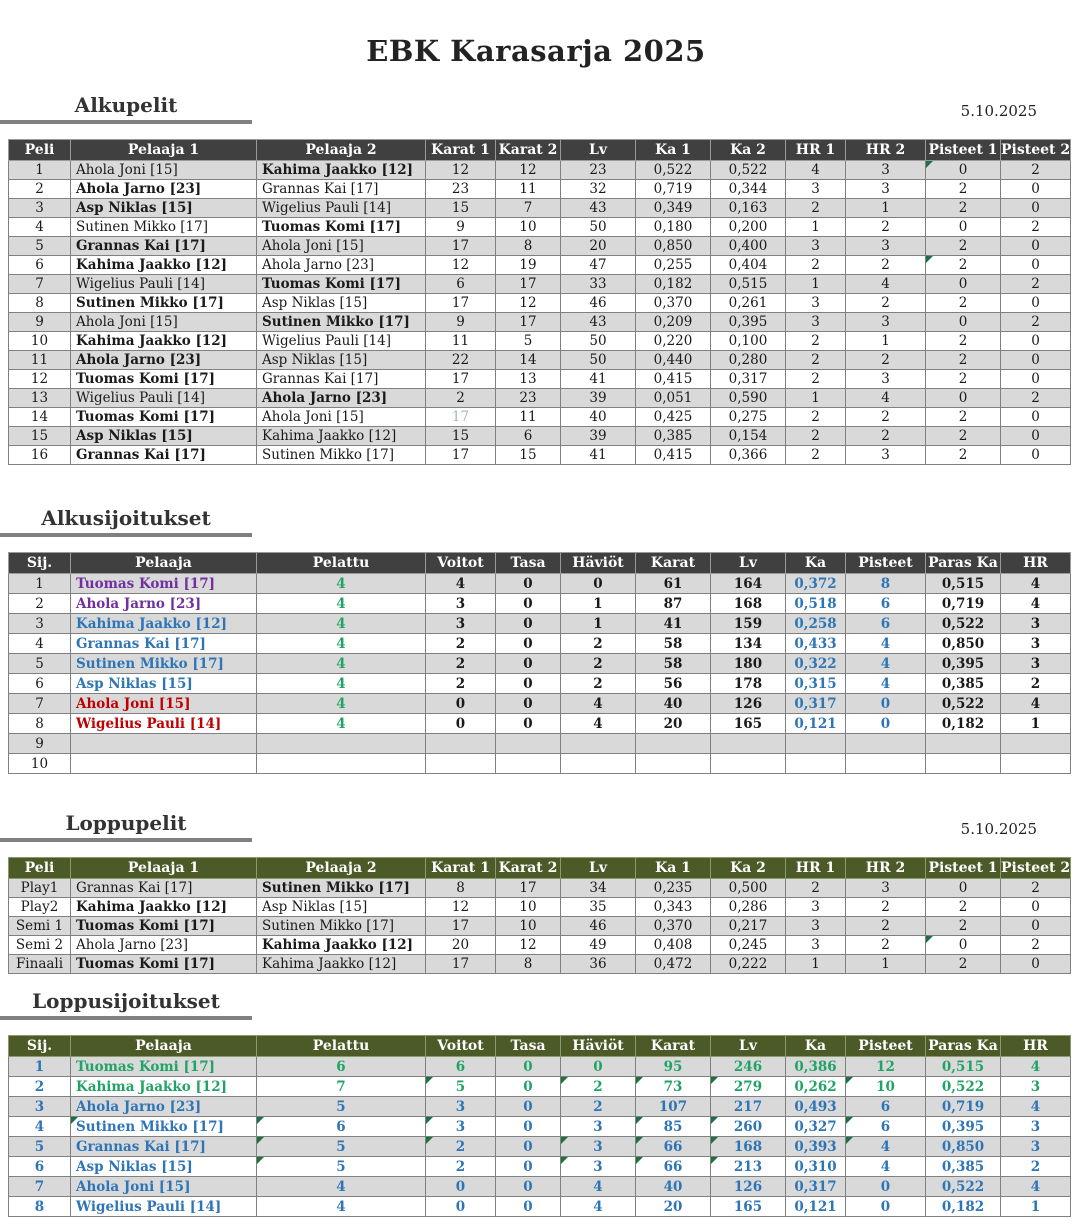 The height and width of the screenshot is (1225, 1072). What do you see at coordinates (163, 763) in the screenshot?
I see `cell-pelaaja` at bounding box center [163, 763].